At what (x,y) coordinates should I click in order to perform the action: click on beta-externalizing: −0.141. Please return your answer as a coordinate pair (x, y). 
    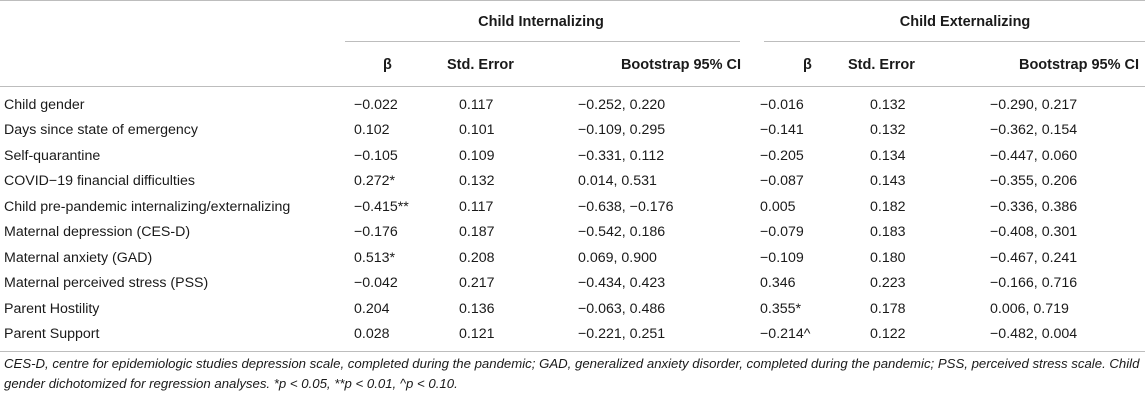
    Looking at the image, I should click on (782, 130).